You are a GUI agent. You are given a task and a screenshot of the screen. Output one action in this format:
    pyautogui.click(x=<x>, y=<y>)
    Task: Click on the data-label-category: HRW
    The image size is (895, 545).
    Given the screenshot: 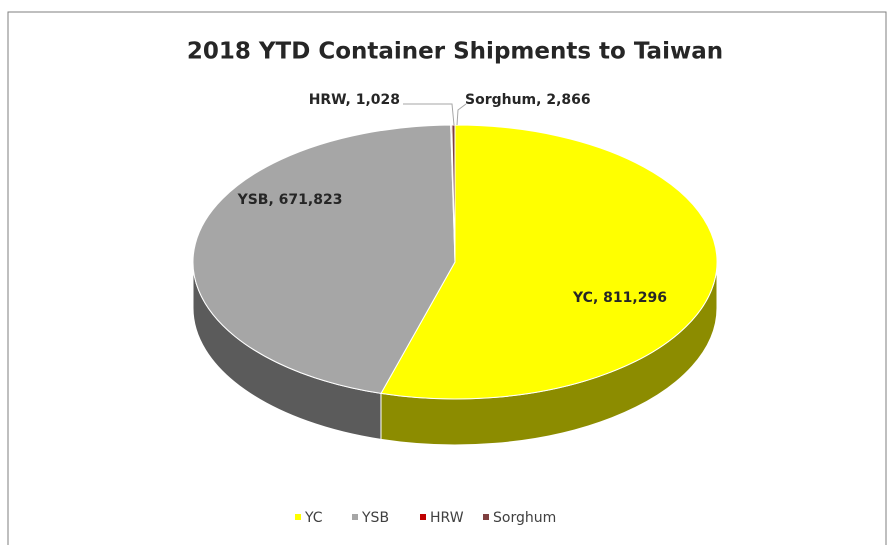 What is the action you would take?
    pyautogui.click(x=327, y=100)
    